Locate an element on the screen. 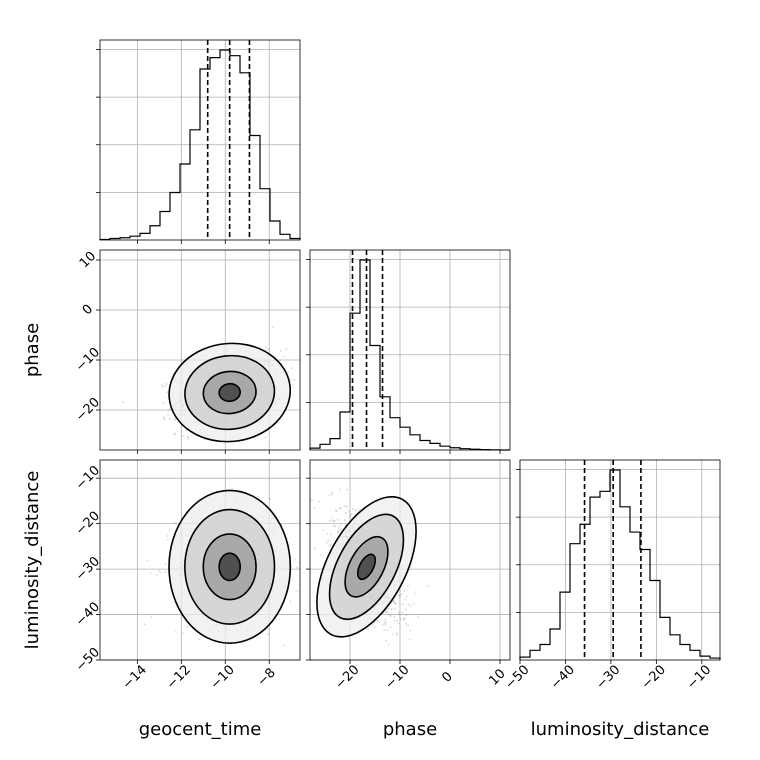 The height and width of the screenshot is (760, 760). x-tick-label: −14 is located at coordinates (135, 678).